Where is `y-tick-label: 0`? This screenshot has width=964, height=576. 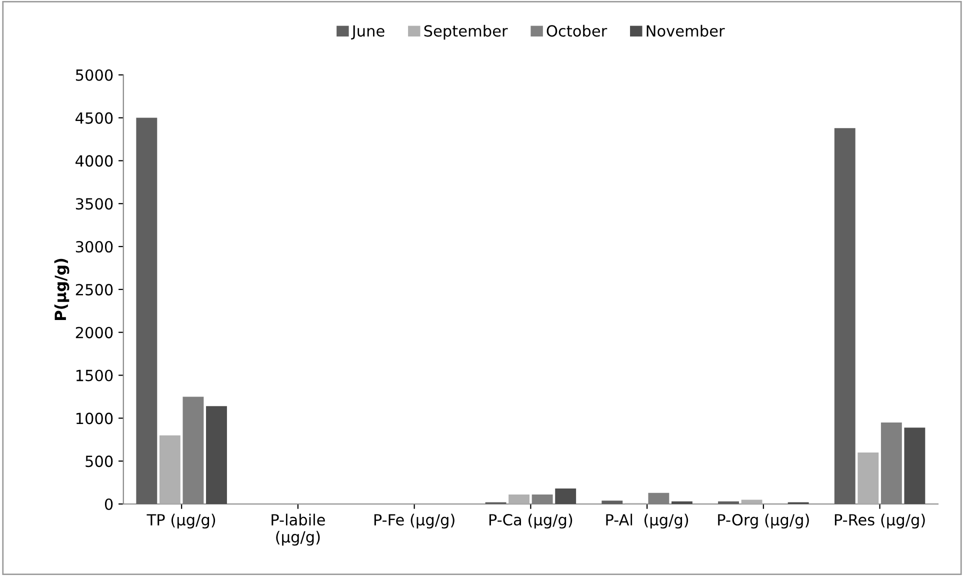
y-tick-label: 0 is located at coordinates (108, 504).